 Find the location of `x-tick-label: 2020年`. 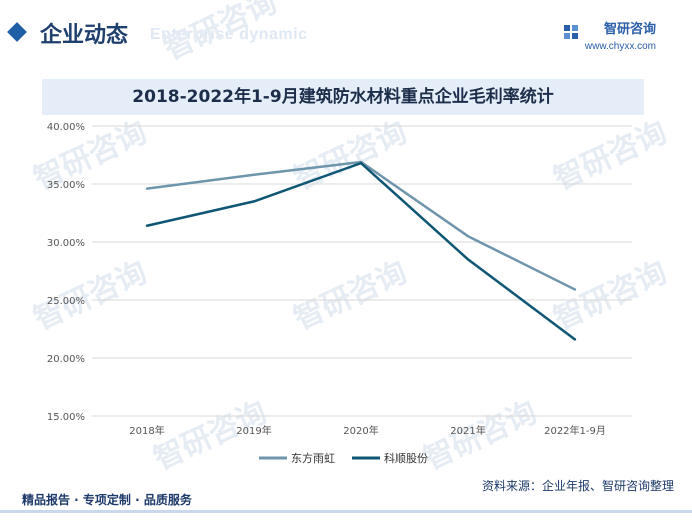

x-tick-label: 2020年 is located at coordinates (360, 430).